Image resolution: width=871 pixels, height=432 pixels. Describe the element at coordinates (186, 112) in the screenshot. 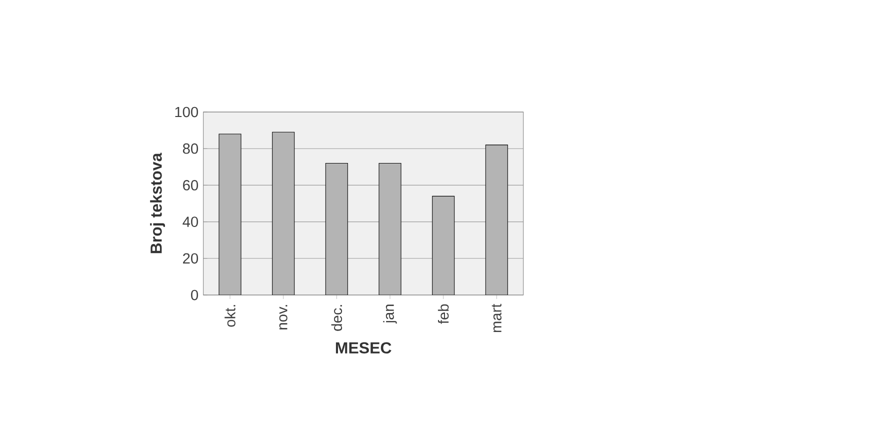

I see `y-tick-label: 100` at that location.